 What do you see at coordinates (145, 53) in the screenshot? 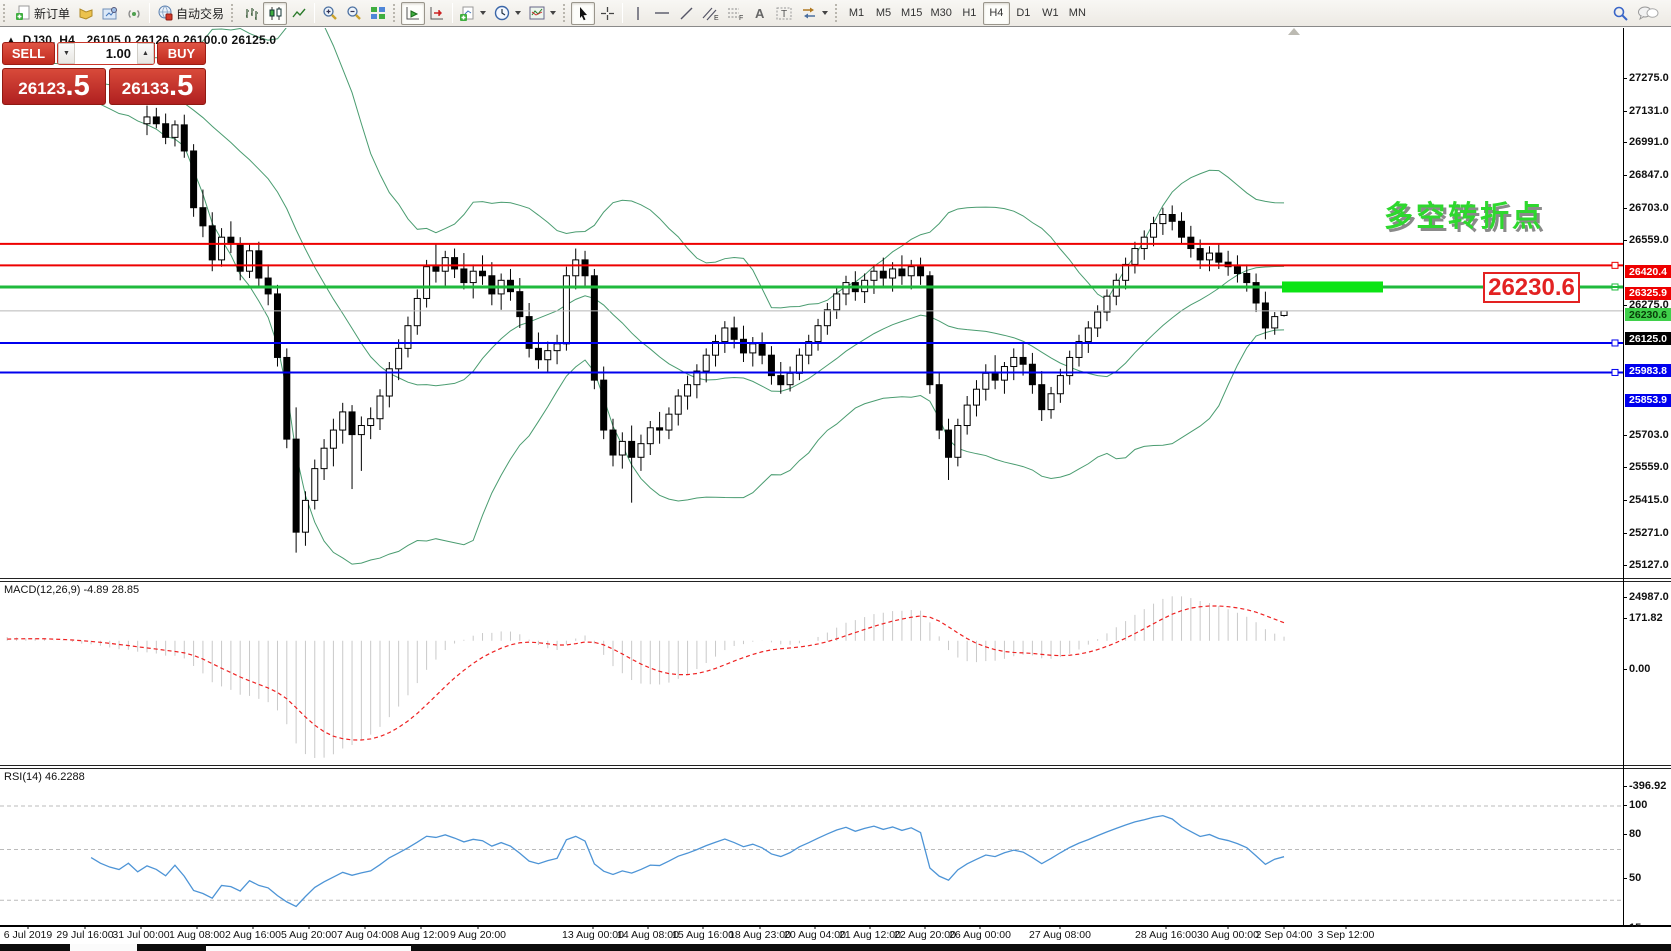
I see `volume-increase-button: ▲` at bounding box center [145, 53].